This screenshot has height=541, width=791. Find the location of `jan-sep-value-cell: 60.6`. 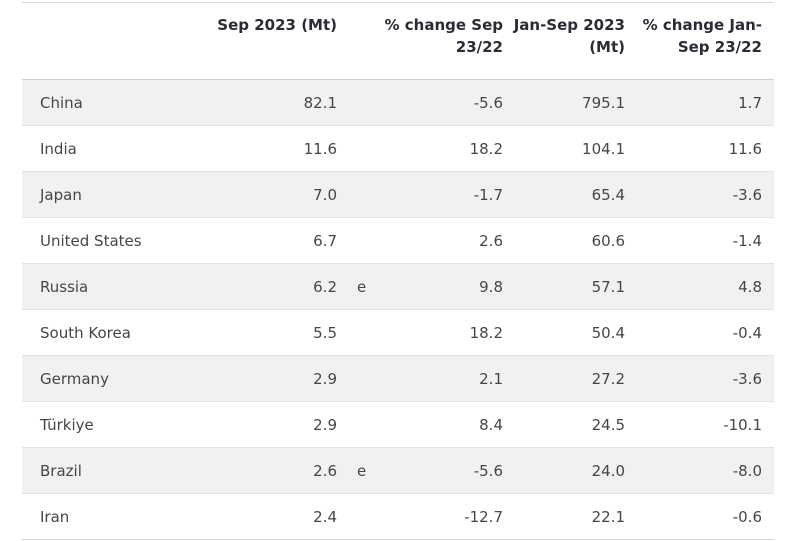

jan-sep-value-cell: 60.6 is located at coordinates (608, 240).